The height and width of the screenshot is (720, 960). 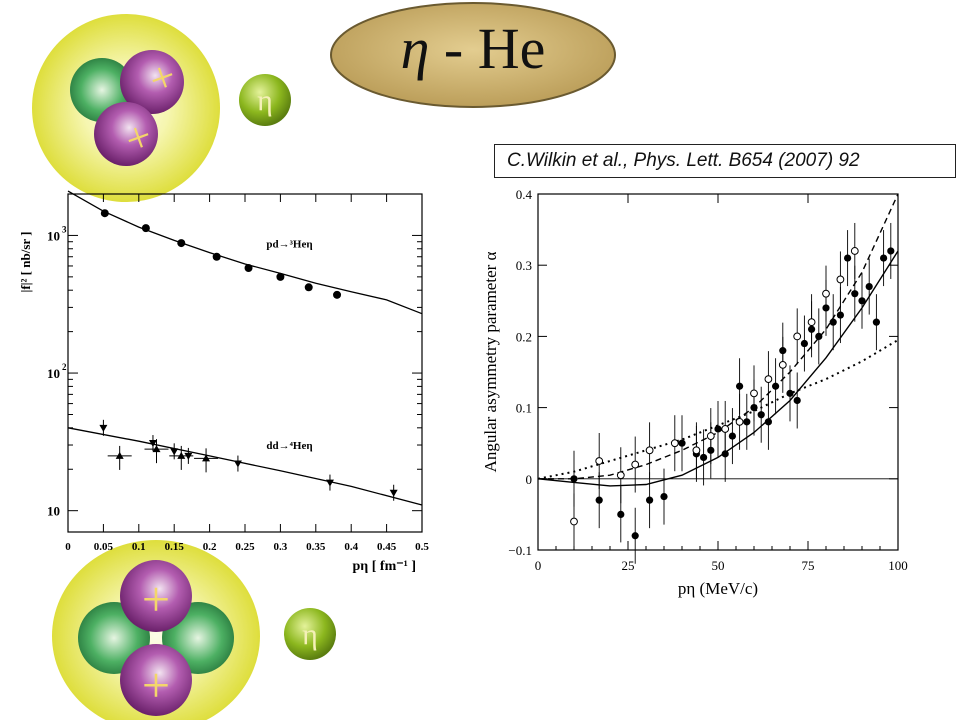 What do you see at coordinates (524, 194) in the screenshot?
I see `y-tick-label: 0.4` at bounding box center [524, 194].